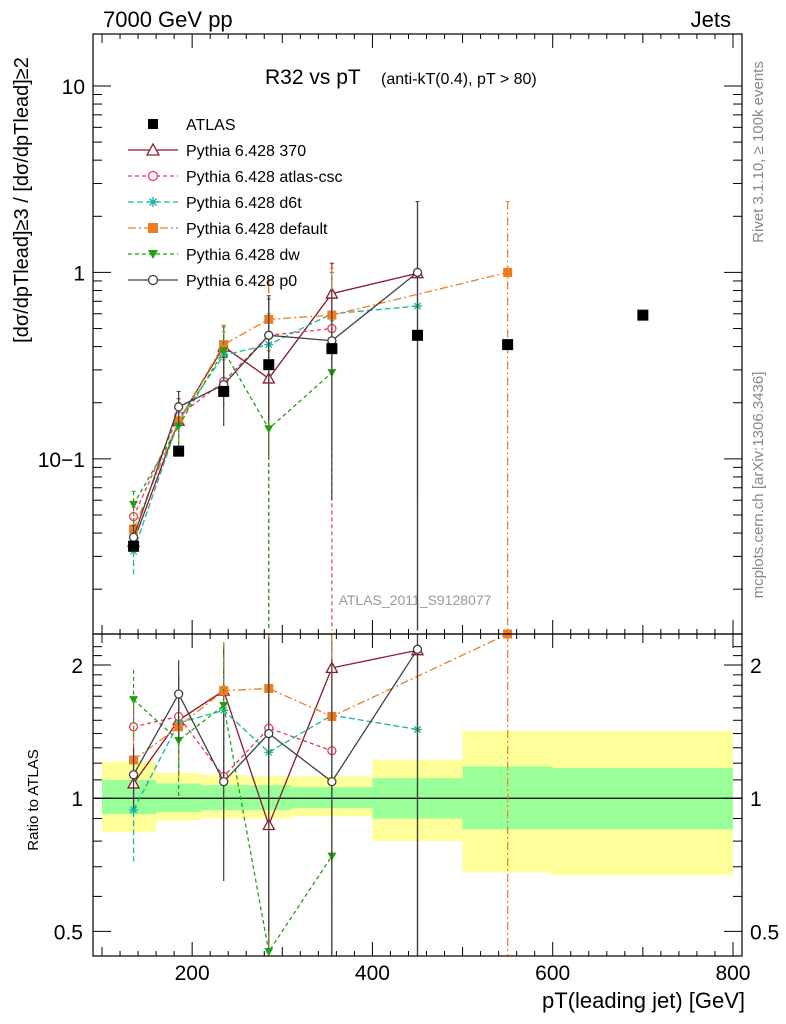 This screenshot has width=786, height=1024. What do you see at coordinates (732, 973) in the screenshot?
I see `x-tick-label: 800` at bounding box center [732, 973].